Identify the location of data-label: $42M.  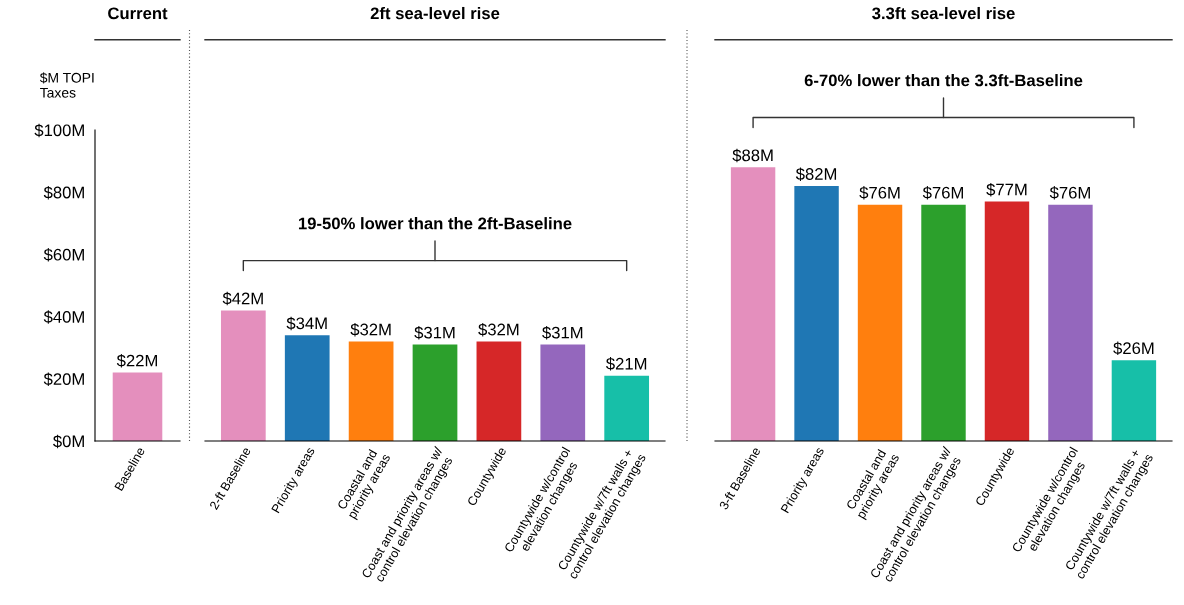
(242, 298).